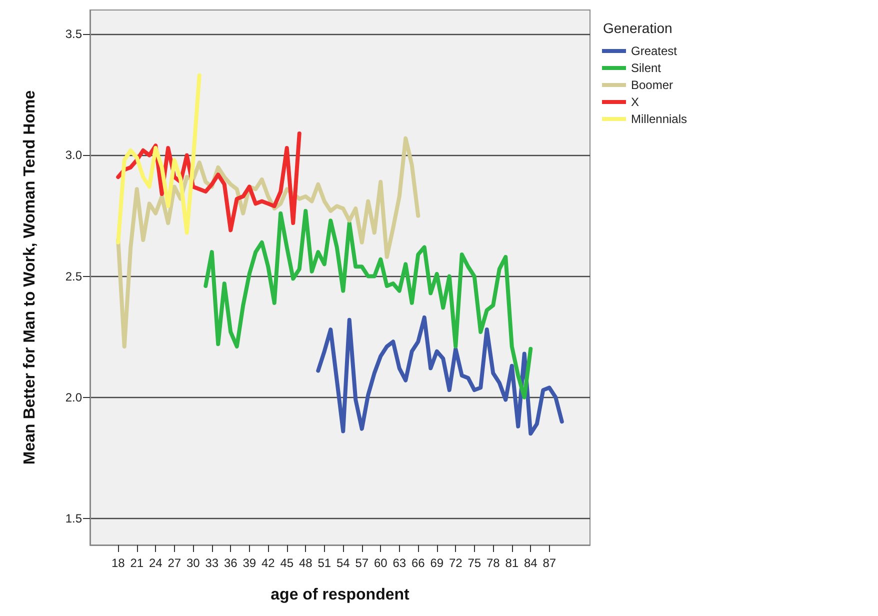 The width and height of the screenshot is (878, 616). I want to click on x-tick-label: 78, so click(493, 563).